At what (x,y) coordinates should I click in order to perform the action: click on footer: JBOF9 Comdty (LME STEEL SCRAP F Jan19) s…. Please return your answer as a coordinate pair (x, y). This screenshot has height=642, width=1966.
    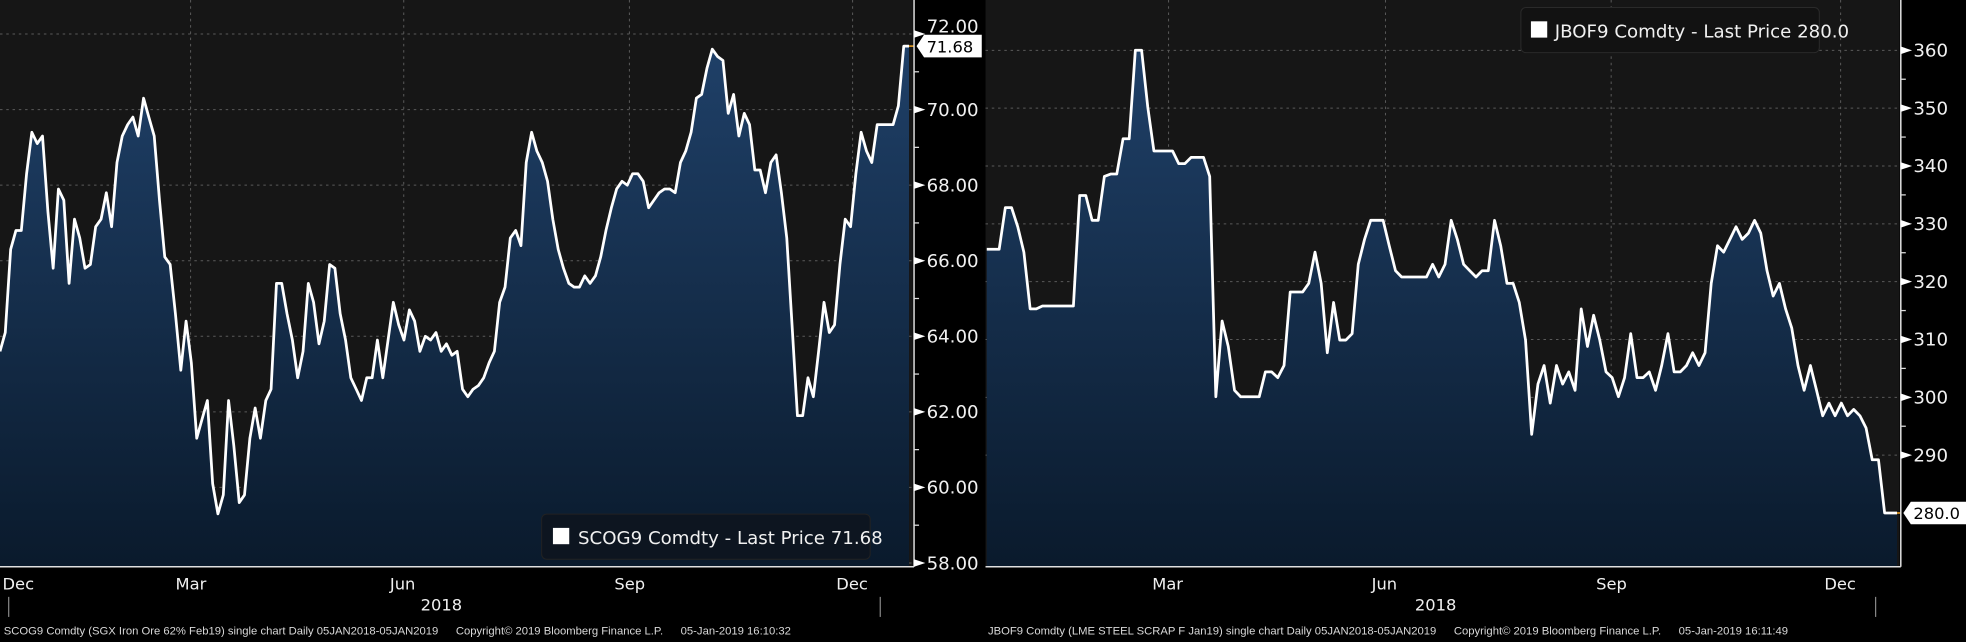
    Looking at the image, I should click on (1388, 631).